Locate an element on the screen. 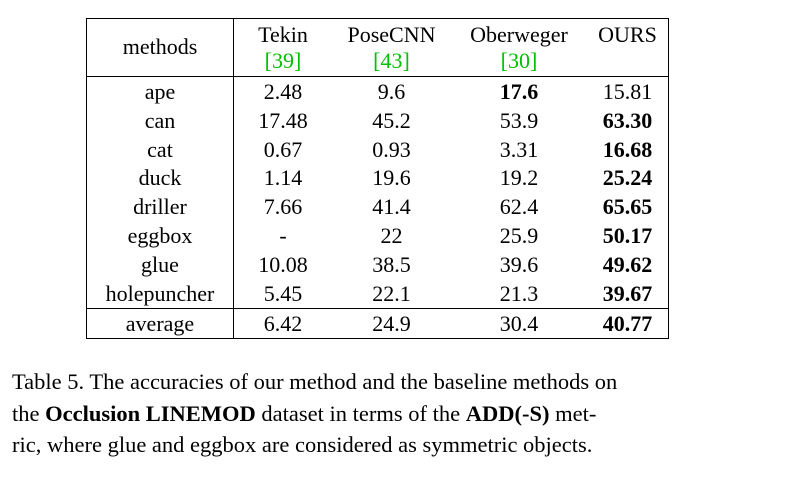  table-cell: 63.30 is located at coordinates (627, 120).